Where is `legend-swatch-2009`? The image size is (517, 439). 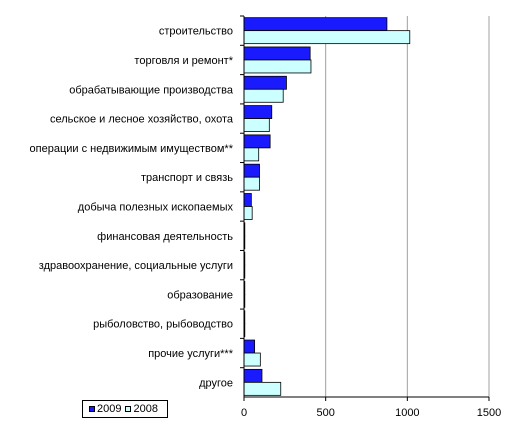
legend-swatch-2009 is located at coordinates (92, 409).